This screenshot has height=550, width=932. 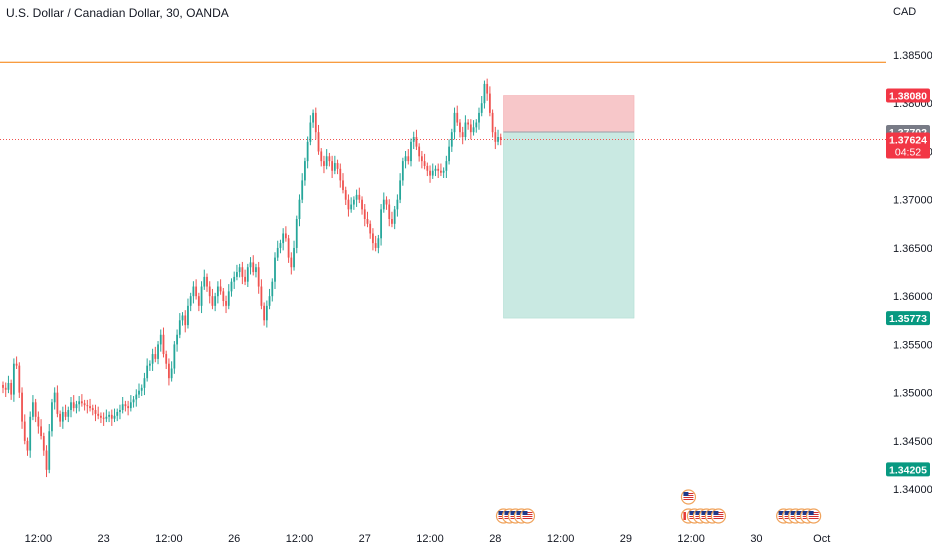 What do you see at coordinates (234, 539) in the screenshot?
I see `time-tick-label: 26` at bounding box center [234, 539].